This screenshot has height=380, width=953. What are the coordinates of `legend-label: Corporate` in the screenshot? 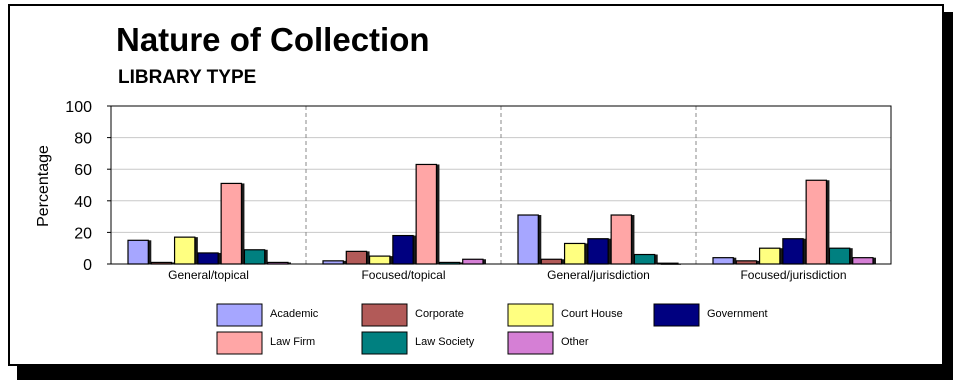 It's located at (439, 314).